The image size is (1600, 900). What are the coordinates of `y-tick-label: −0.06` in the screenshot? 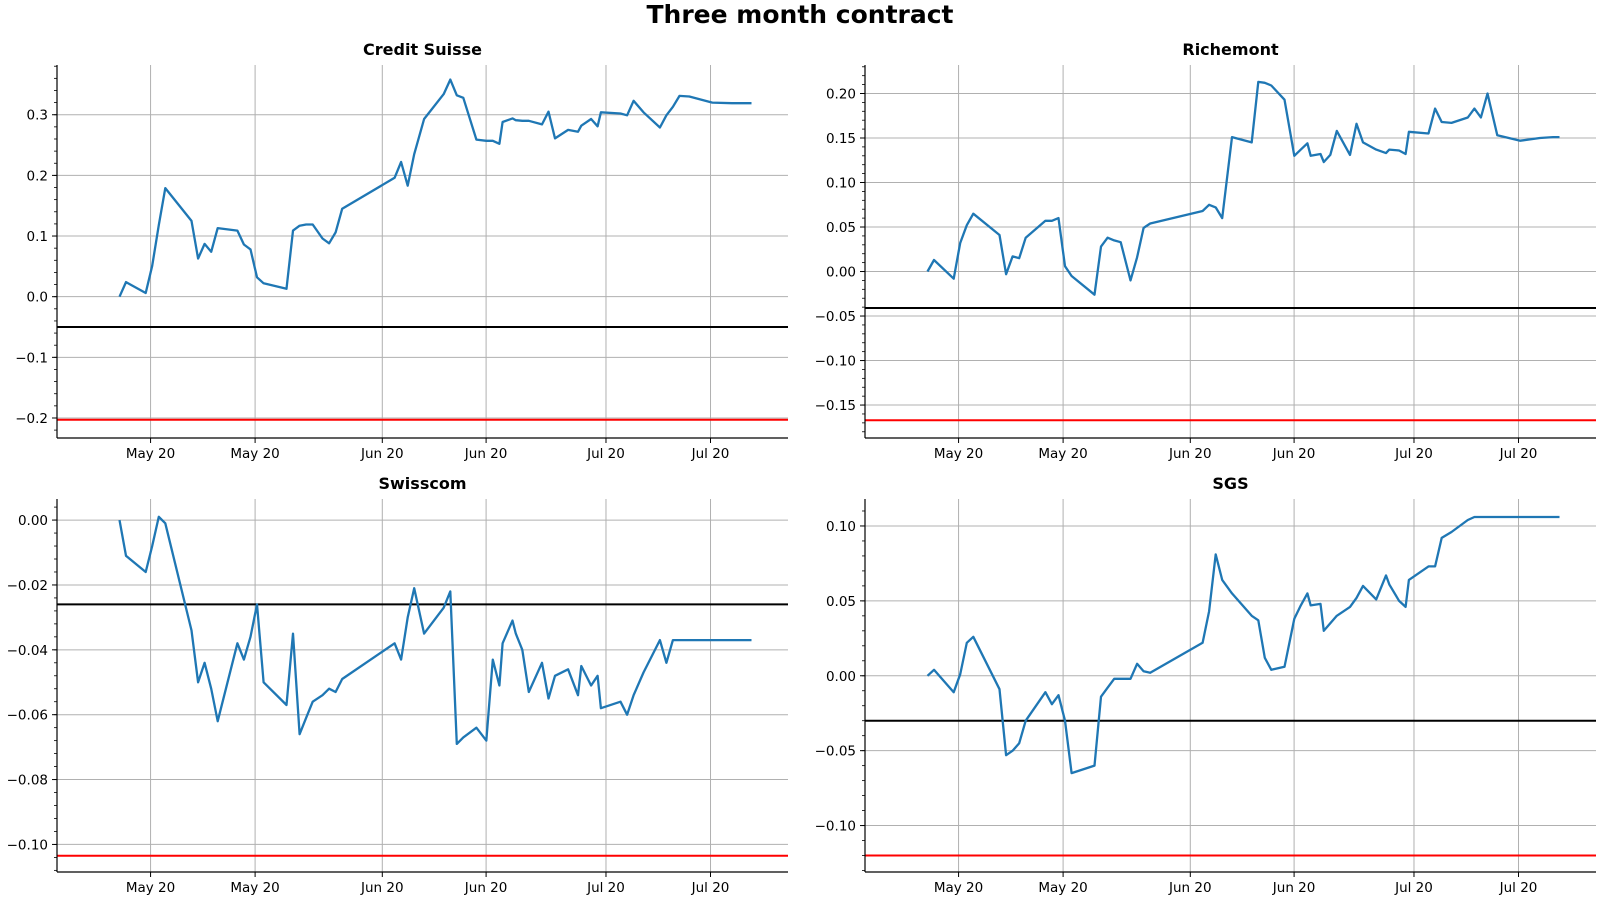 It's located at (27, 716).